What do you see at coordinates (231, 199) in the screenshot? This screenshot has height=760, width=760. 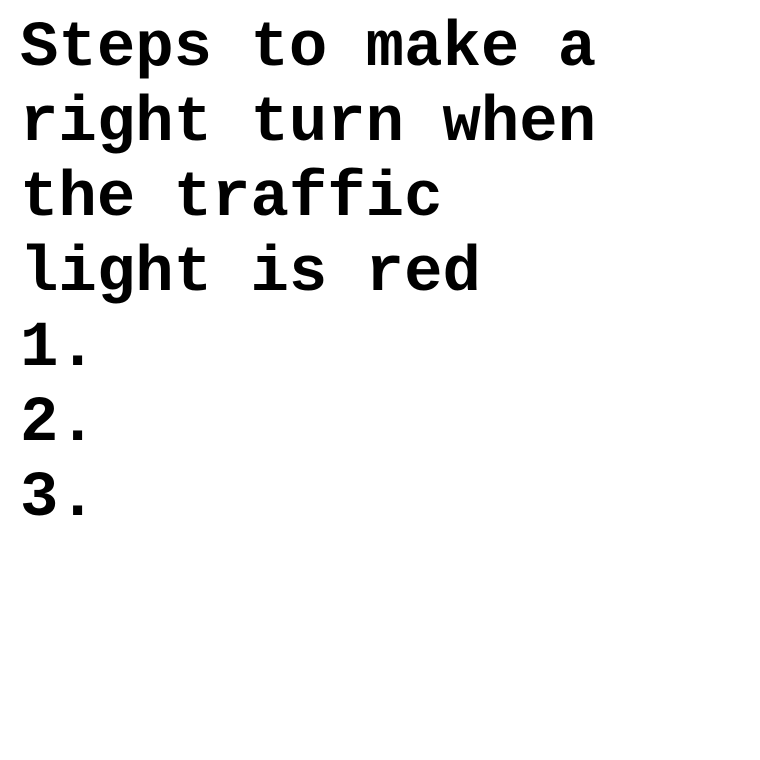 I see `title-line: the traffic` at bounding box center [231, 199].